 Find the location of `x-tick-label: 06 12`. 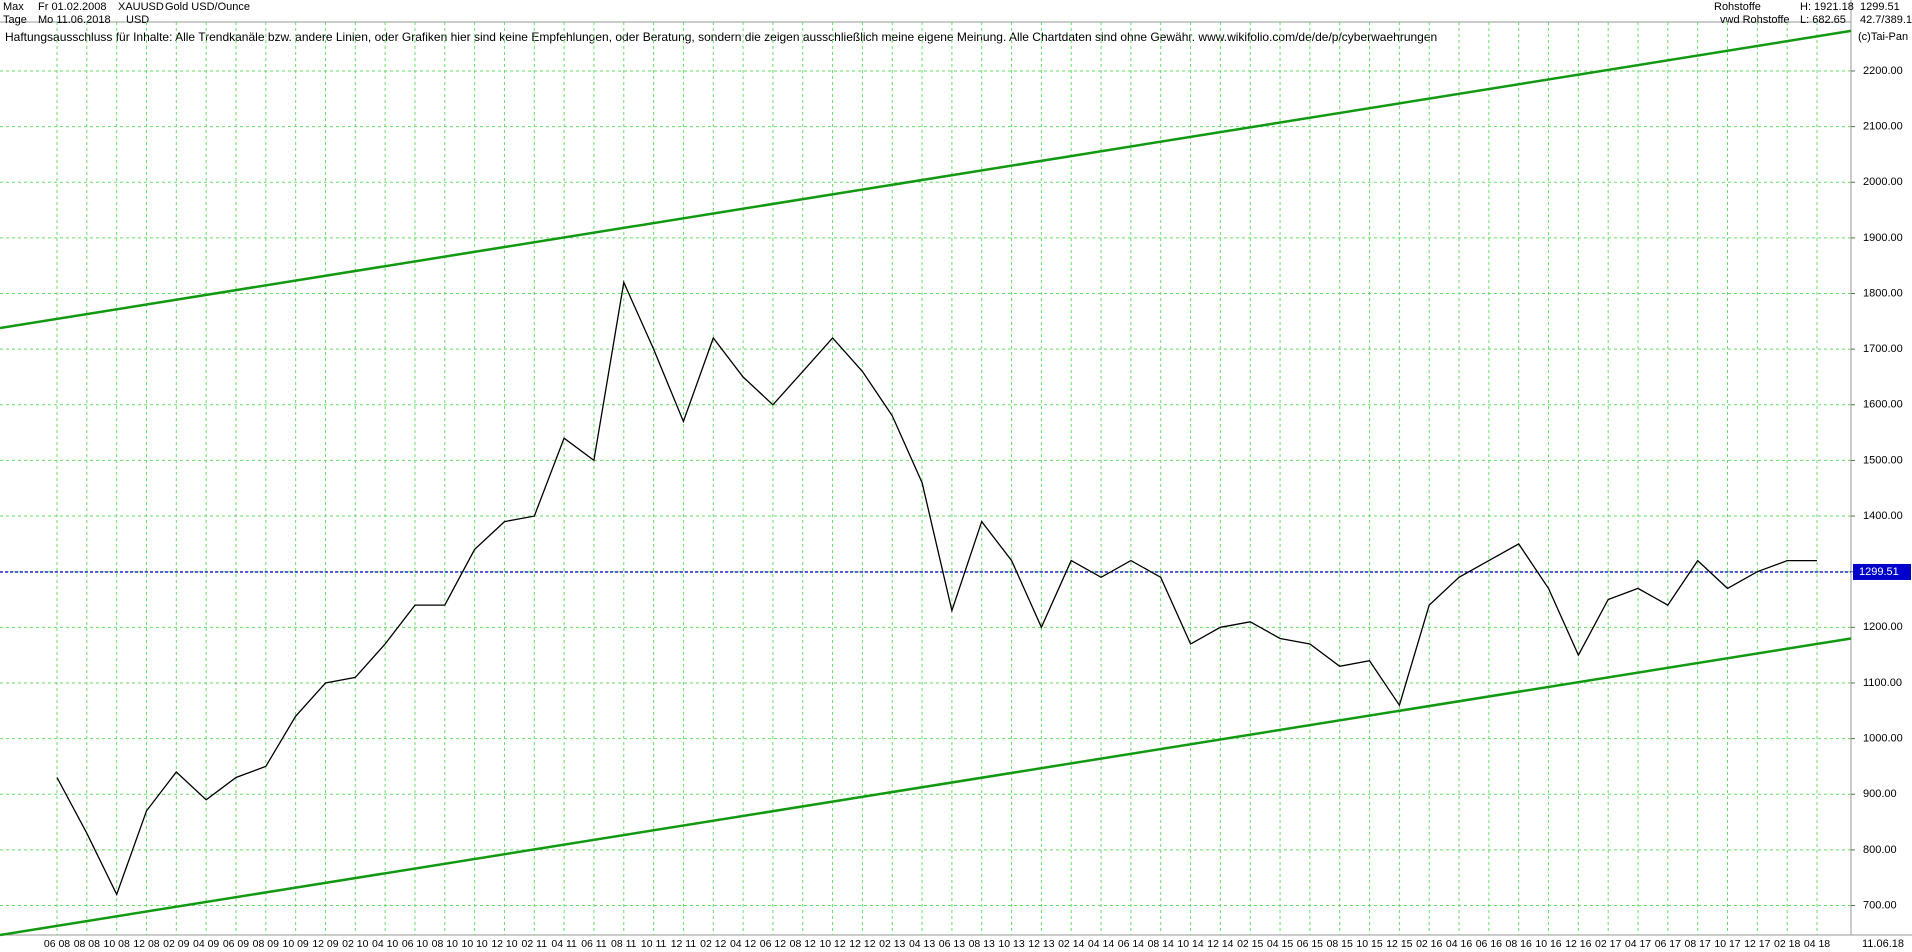

x-tick-label: 06 12 is located at coordinates (773, 944).